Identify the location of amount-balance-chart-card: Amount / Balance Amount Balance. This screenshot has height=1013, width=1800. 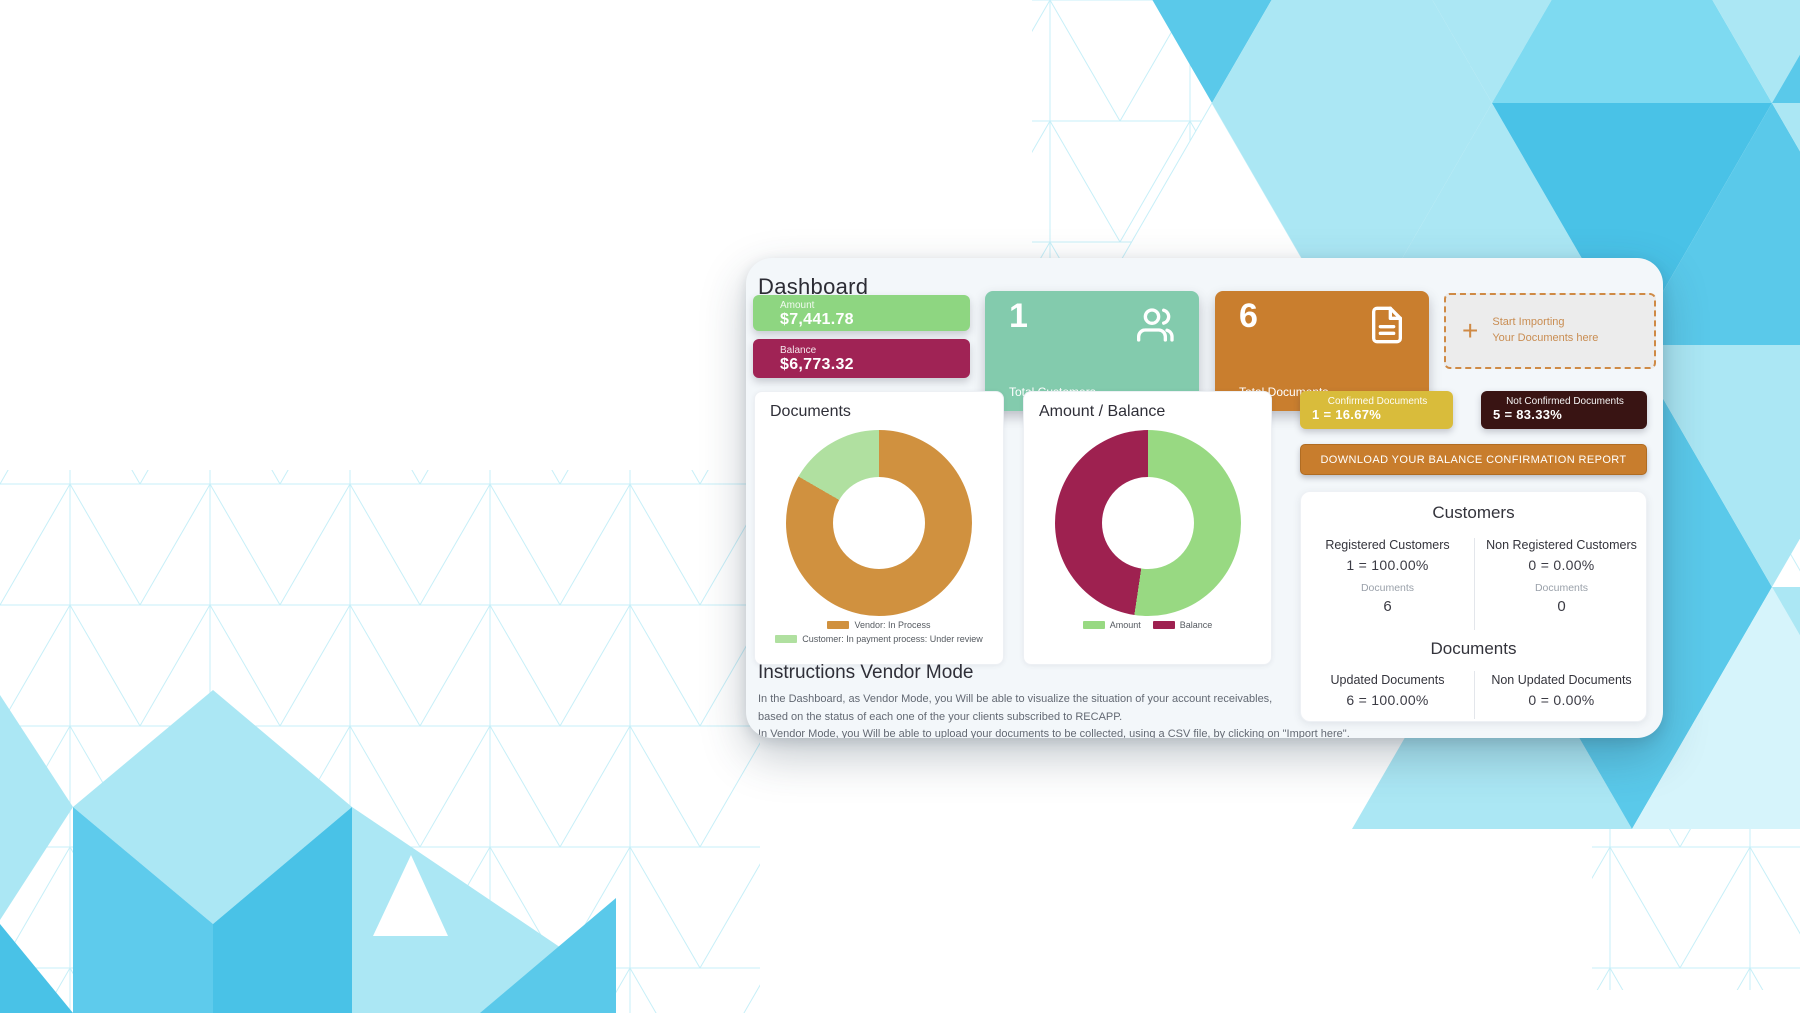
(1147, 528).